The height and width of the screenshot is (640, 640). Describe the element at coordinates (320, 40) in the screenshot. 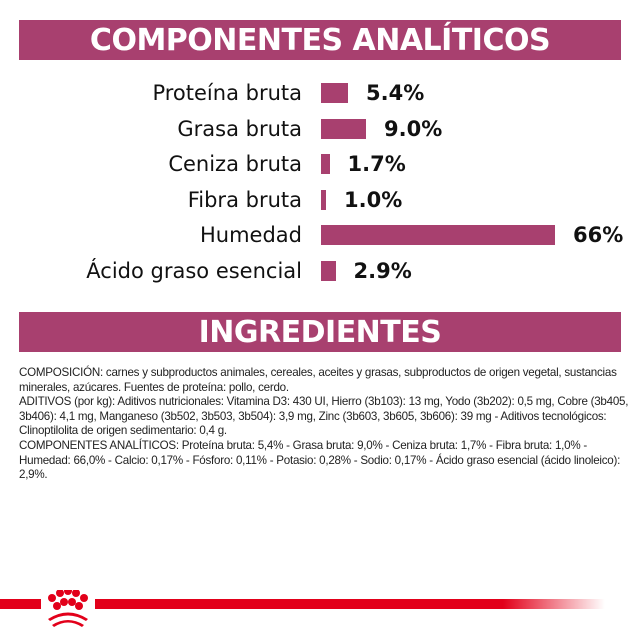

I see `analytical-components-header: COMPONENTES ANALÍTICOS` at that location.